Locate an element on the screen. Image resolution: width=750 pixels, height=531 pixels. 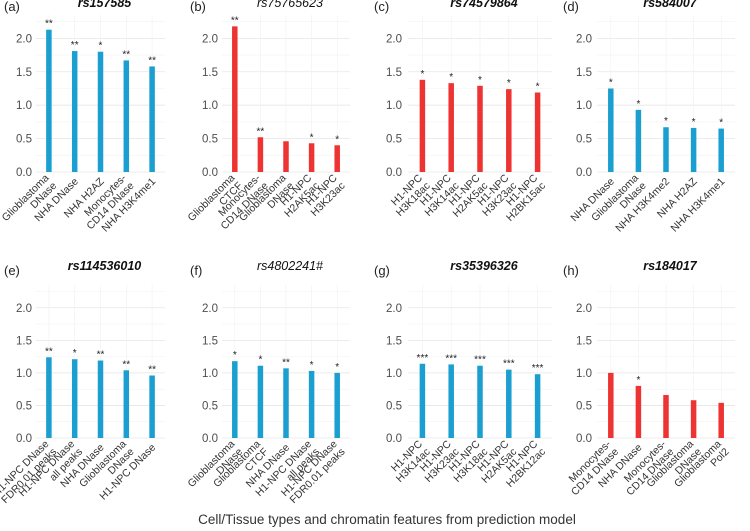
chart-title: rs584007 is located at coordinates (670, 5).